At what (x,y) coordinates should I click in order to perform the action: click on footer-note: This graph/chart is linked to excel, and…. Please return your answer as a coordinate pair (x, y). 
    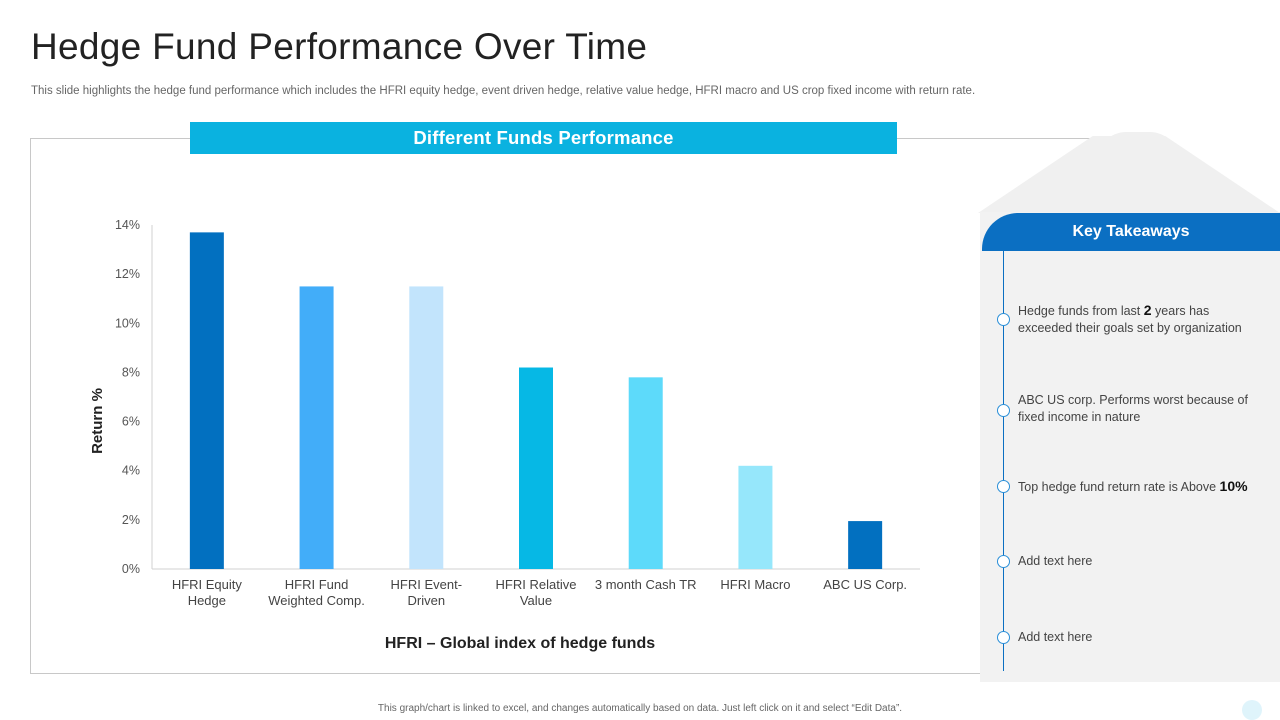
    Looking at the image, I should click on (640, 708).